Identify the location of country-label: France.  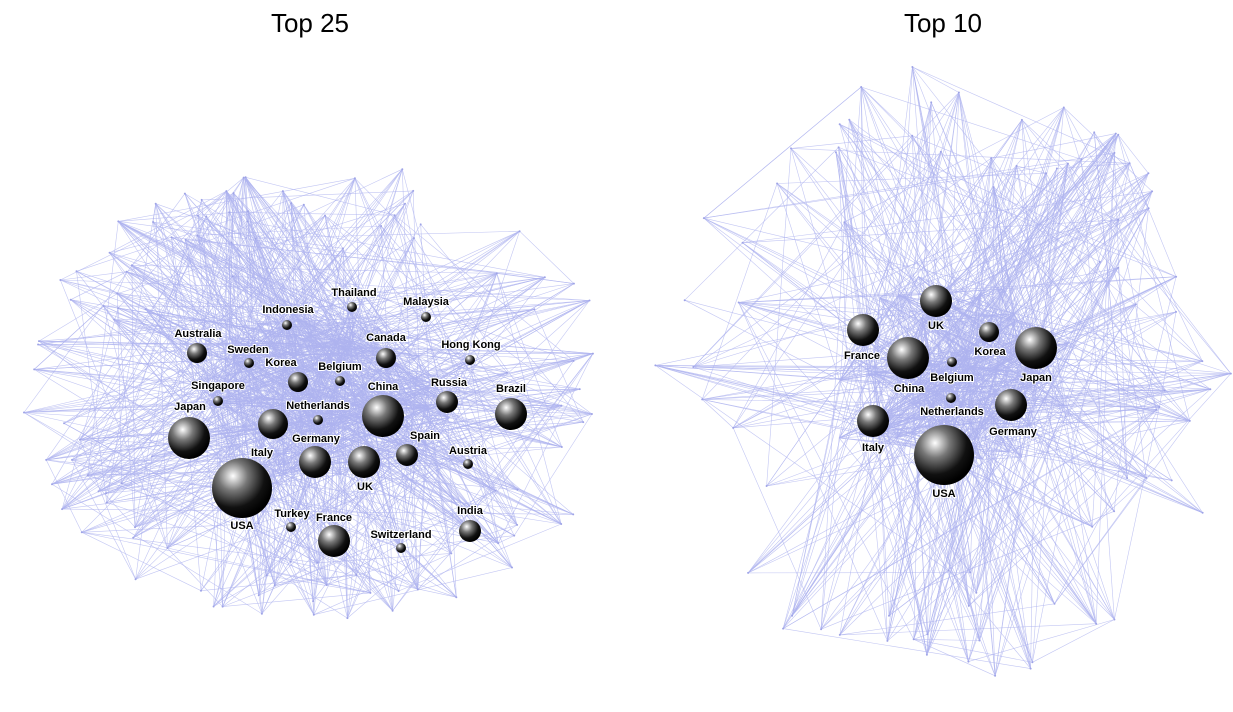
(862, 356).